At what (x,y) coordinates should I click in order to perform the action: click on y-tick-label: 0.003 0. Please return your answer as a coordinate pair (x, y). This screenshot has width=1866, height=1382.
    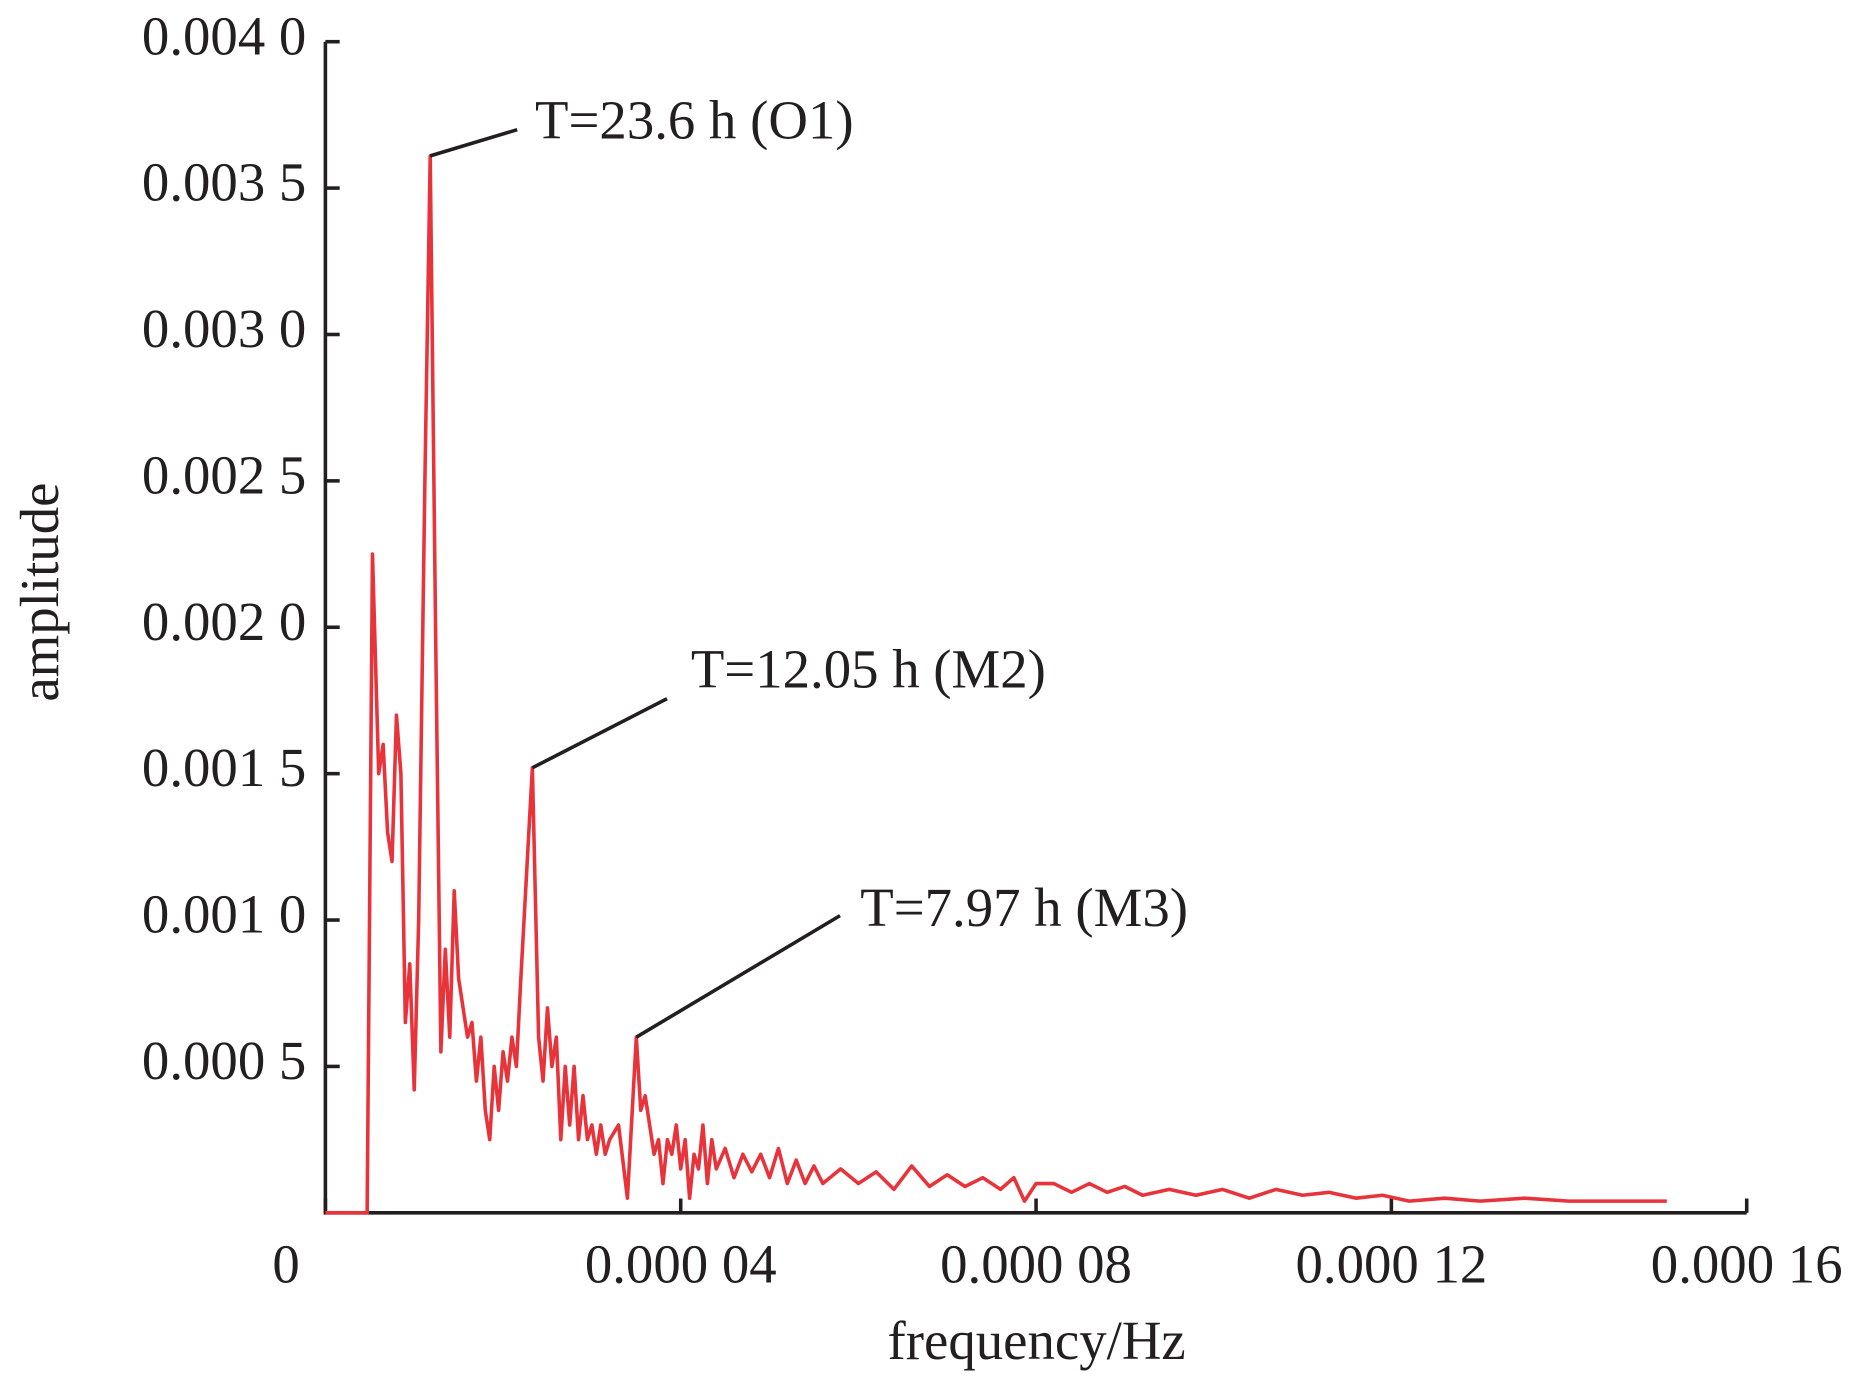
    Looking at the image, I should click on (224, 328).